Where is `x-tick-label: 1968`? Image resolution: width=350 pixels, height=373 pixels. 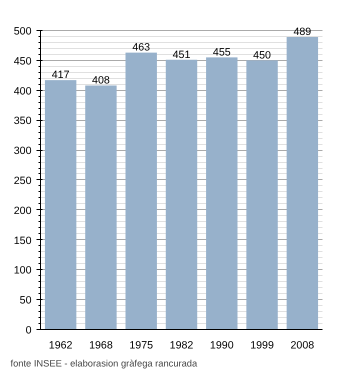 x-tick-label: 1968 is located at coordinates (101, 346).